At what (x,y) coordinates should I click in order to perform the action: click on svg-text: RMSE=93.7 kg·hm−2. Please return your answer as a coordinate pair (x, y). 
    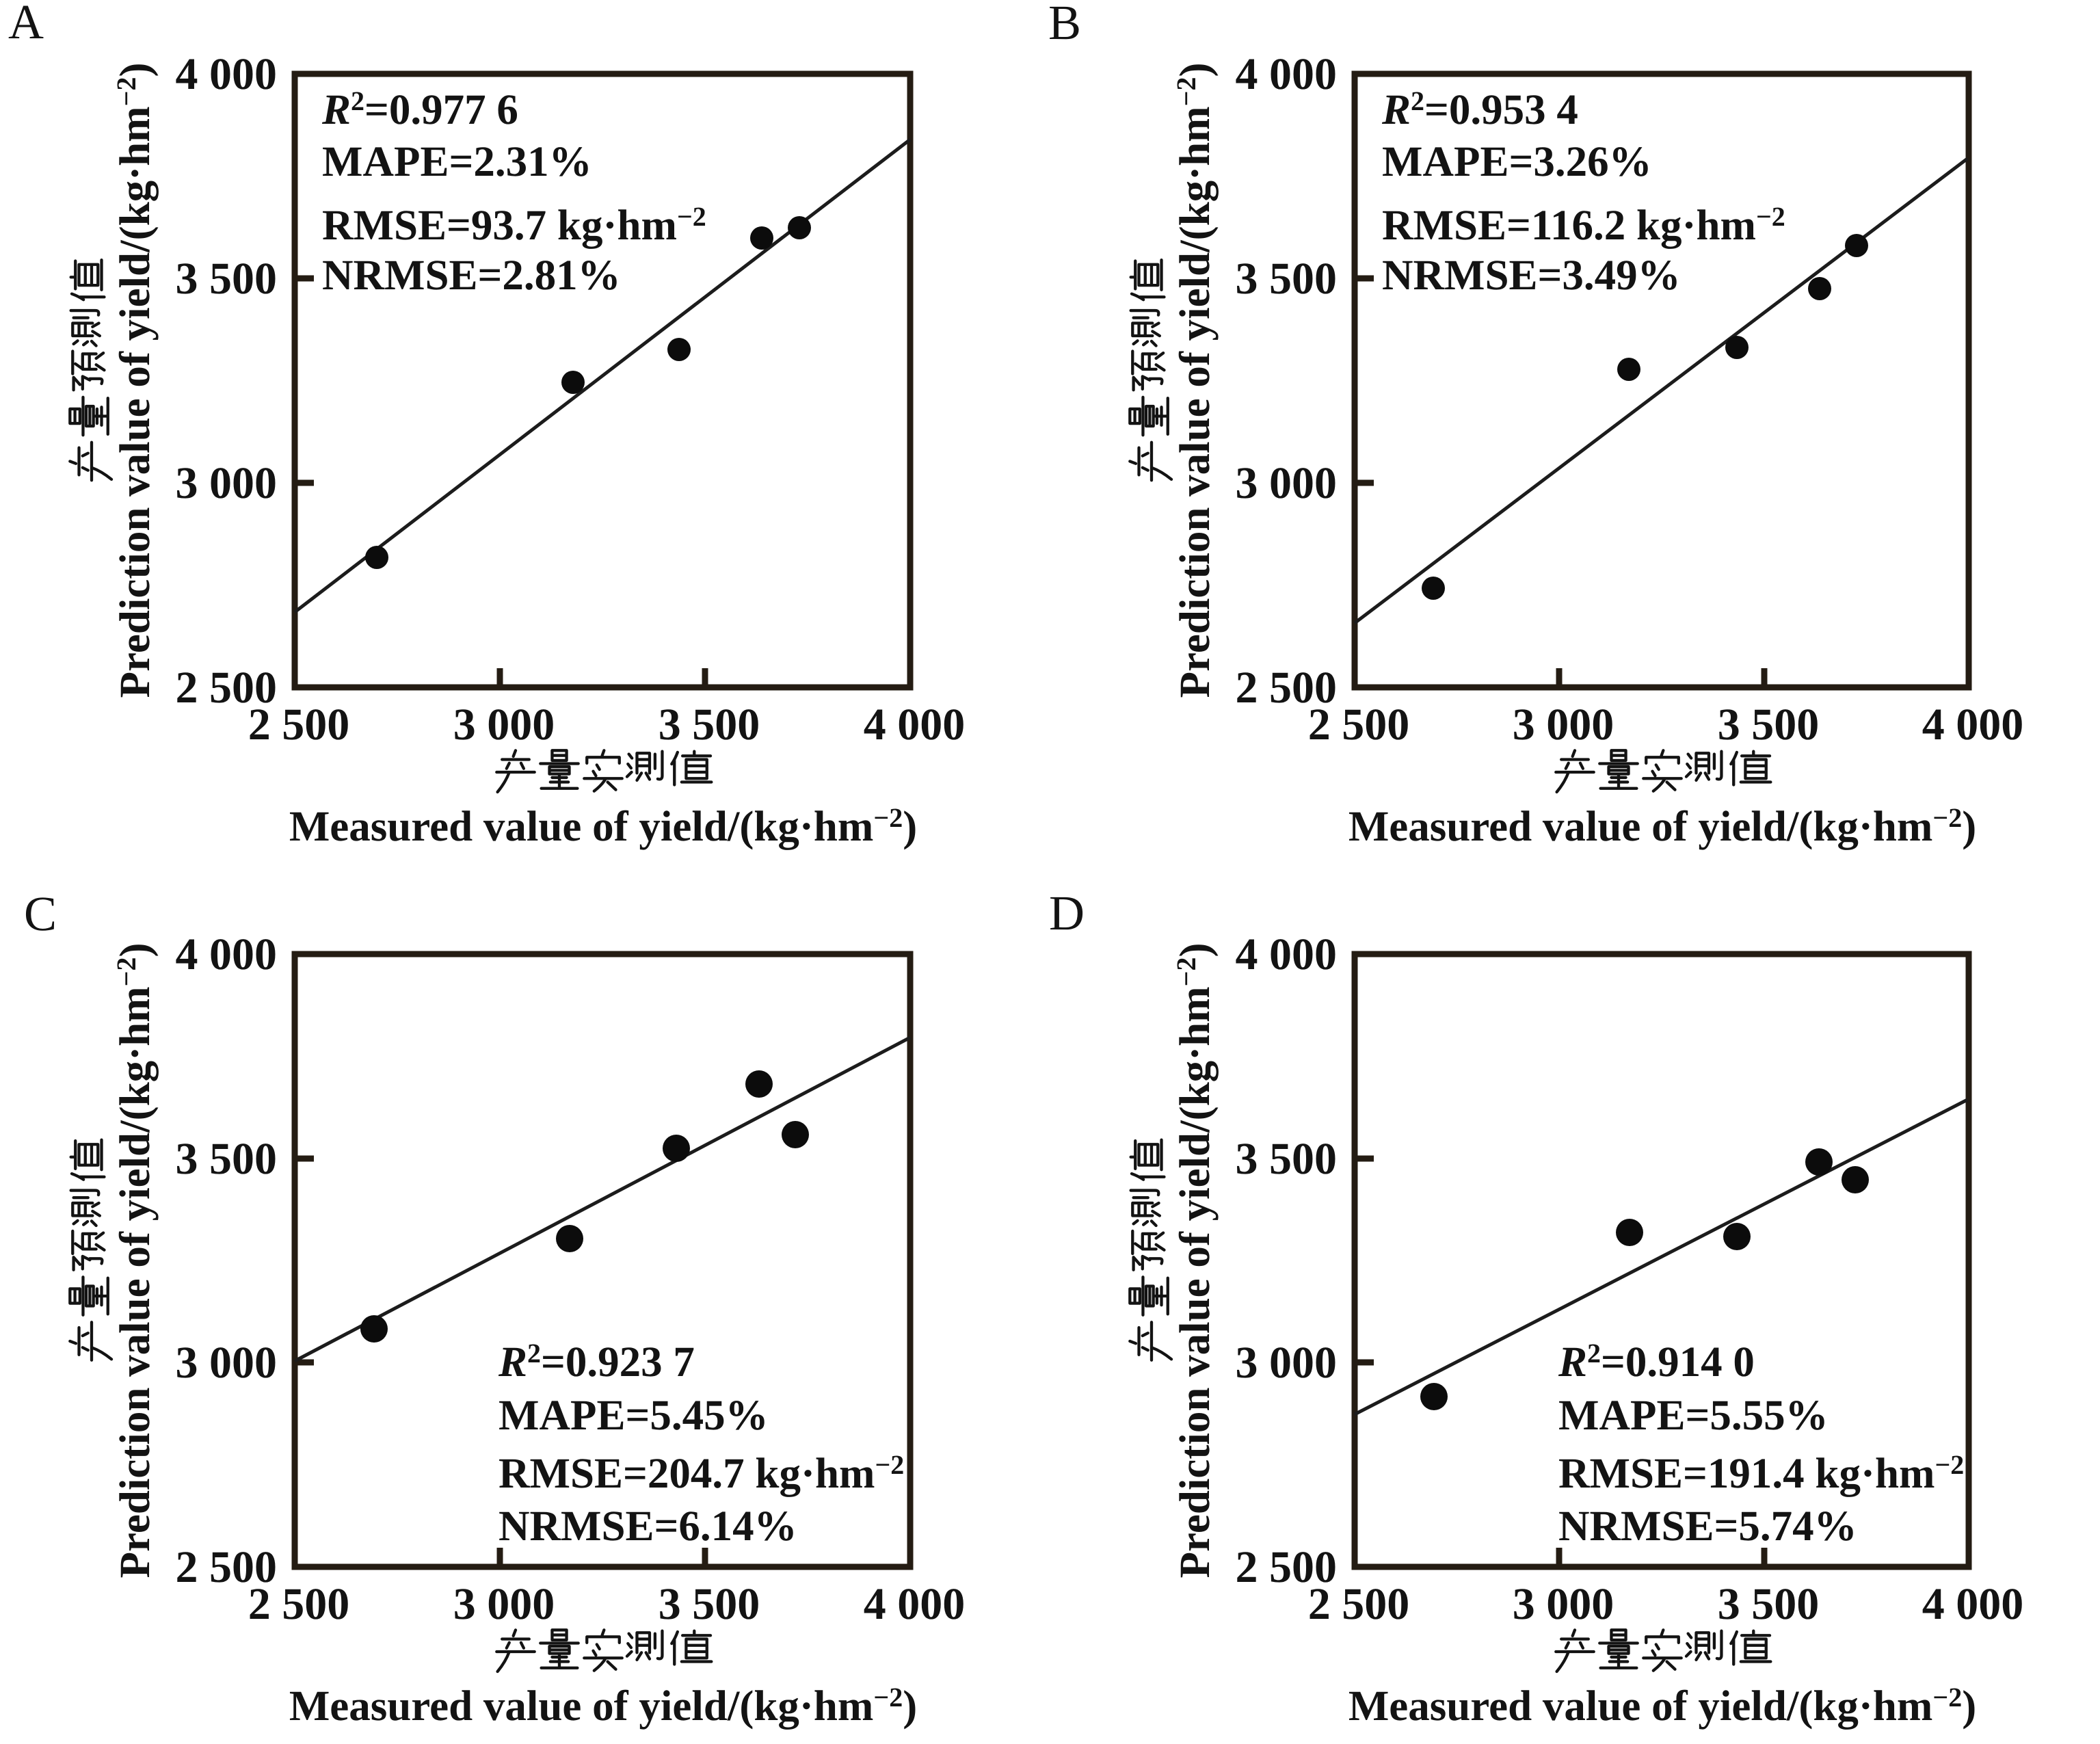
    Looking at the image, I should click on (514, 225).